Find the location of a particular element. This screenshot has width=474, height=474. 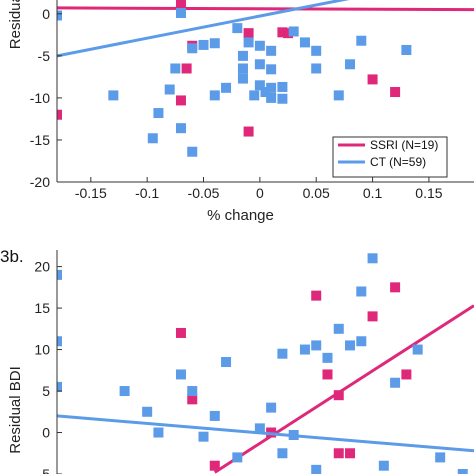

y-tick-label: 5 is located at coordinates (46, 391).